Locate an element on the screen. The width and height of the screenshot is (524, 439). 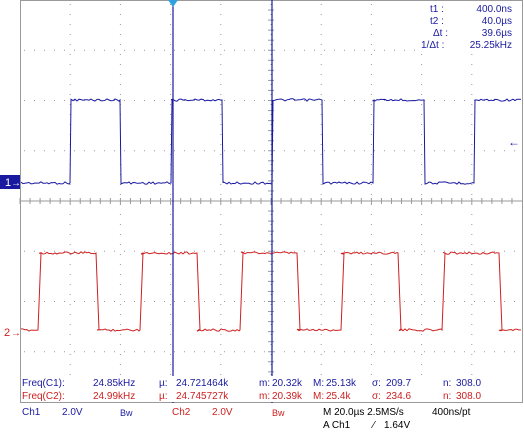
trigger-position-marker is located at coordinates (173, 3).